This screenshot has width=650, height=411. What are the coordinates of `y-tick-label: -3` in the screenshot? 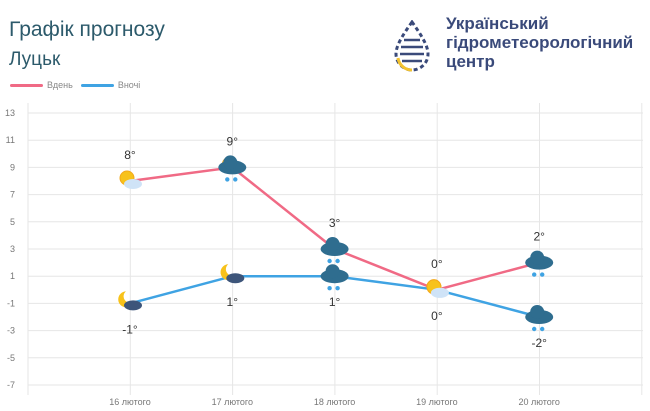 It's located at (11, 331).